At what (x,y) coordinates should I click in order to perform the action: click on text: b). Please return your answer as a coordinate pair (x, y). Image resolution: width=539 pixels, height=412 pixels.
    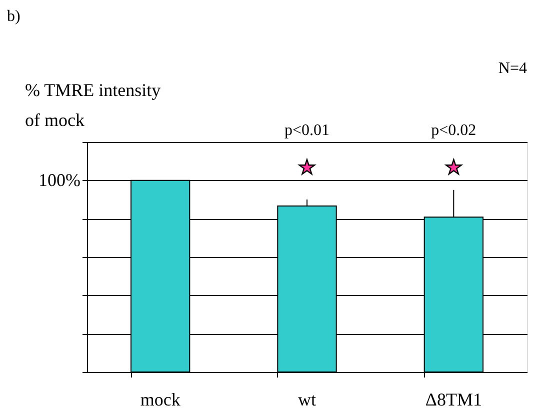
    Looking at the image, I should click on (13, 16).